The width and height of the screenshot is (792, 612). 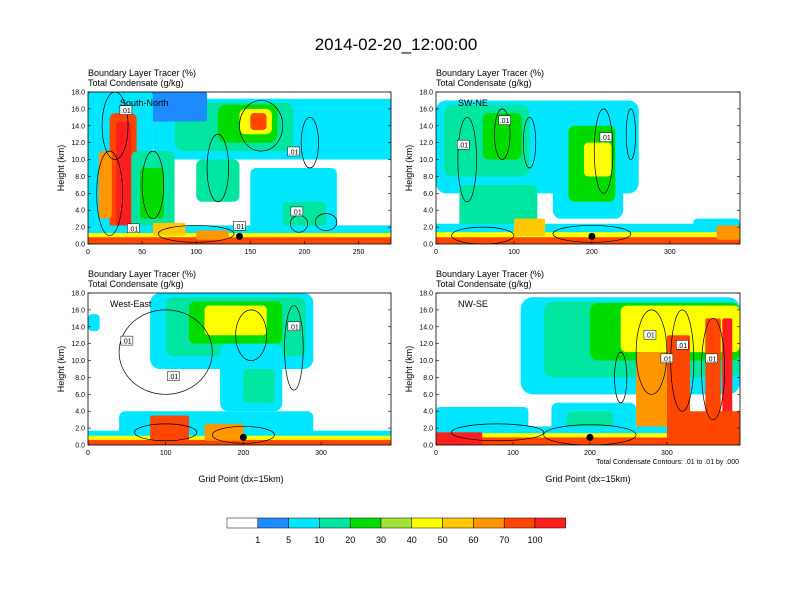 What do you see at coordinates (319, 540) in the screenshot?
I see `colorbar-label: 10` at bounding box center [319, 540].